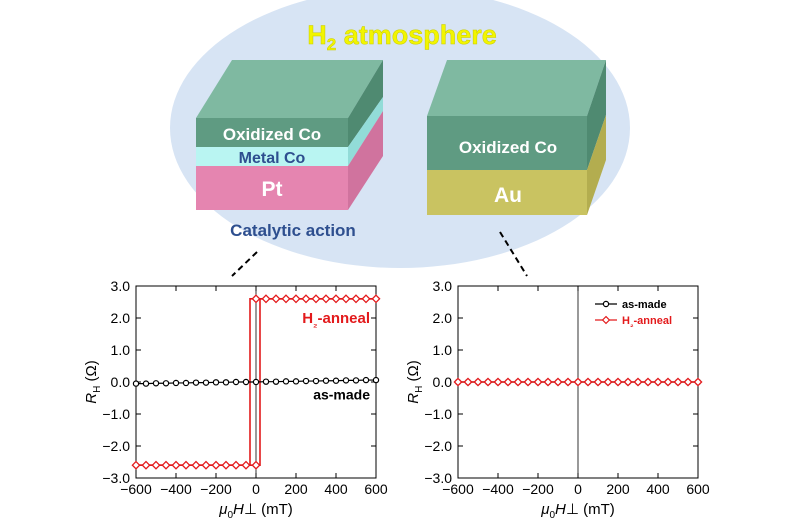 The height and width of the screenshot is (530, 800). What do you see at coordinates (578, 489) in the screenshot?
I see `x-tick-label: 0` at bounding box center [578, 489].